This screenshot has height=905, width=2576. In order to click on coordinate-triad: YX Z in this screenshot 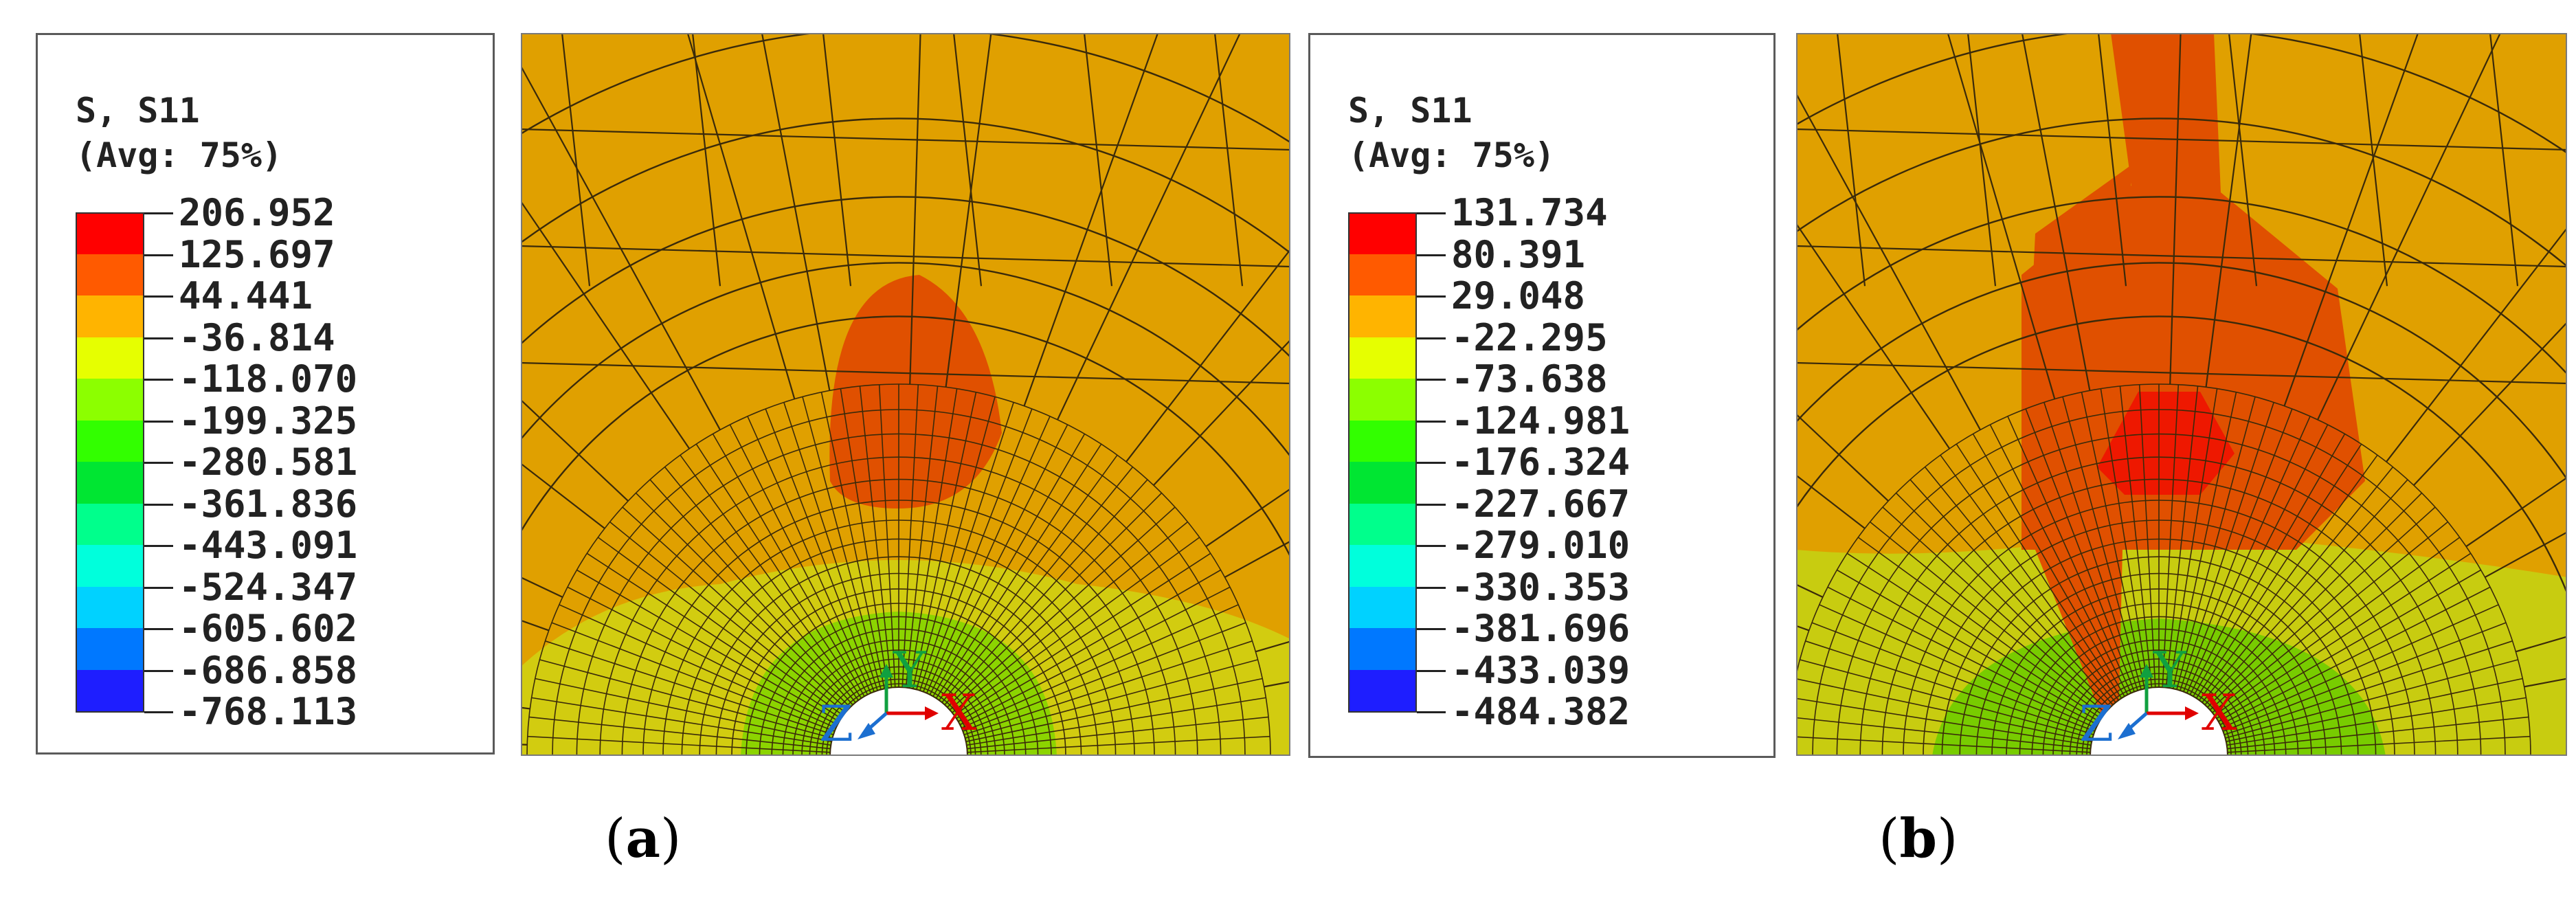, I will do `click(897, 697)`.